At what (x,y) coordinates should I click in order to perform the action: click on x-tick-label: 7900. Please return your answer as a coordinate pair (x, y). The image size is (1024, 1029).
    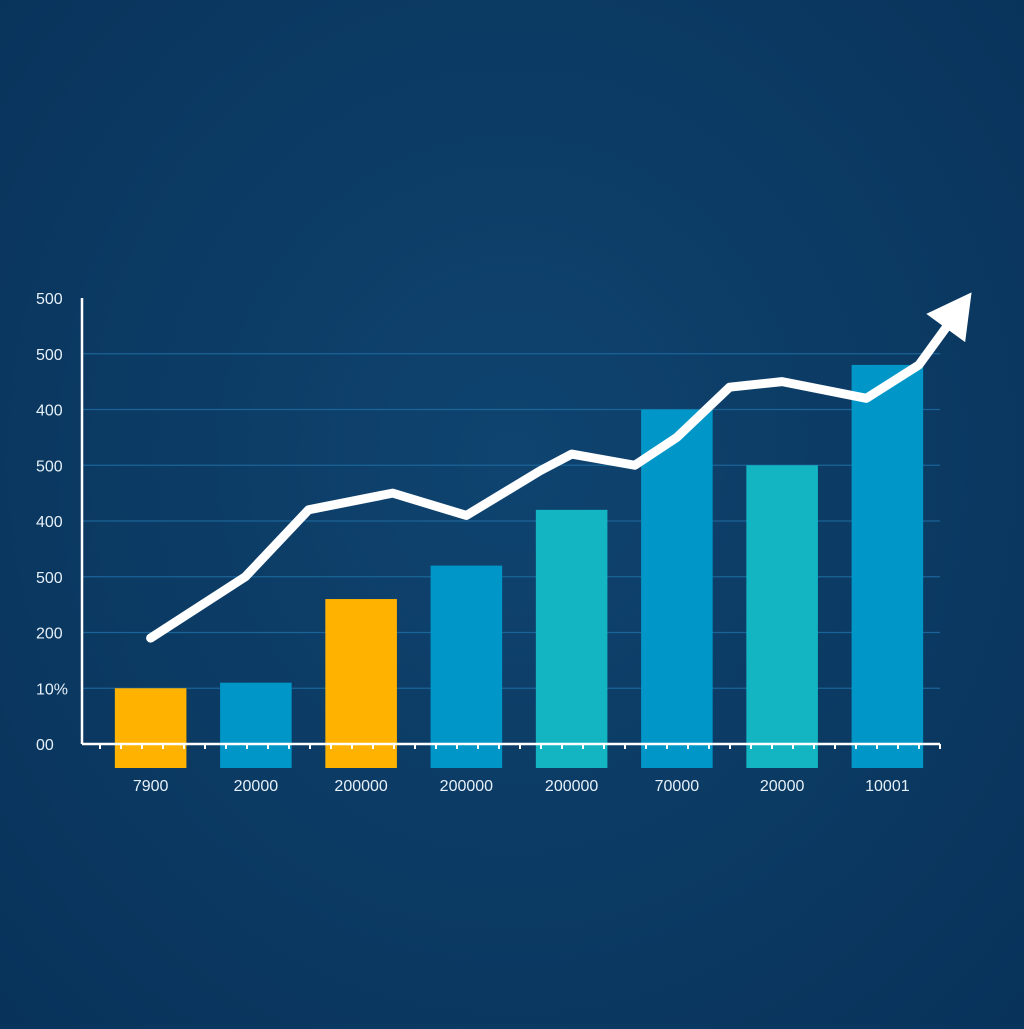
    Looking at the image, I should click on (151, 786).